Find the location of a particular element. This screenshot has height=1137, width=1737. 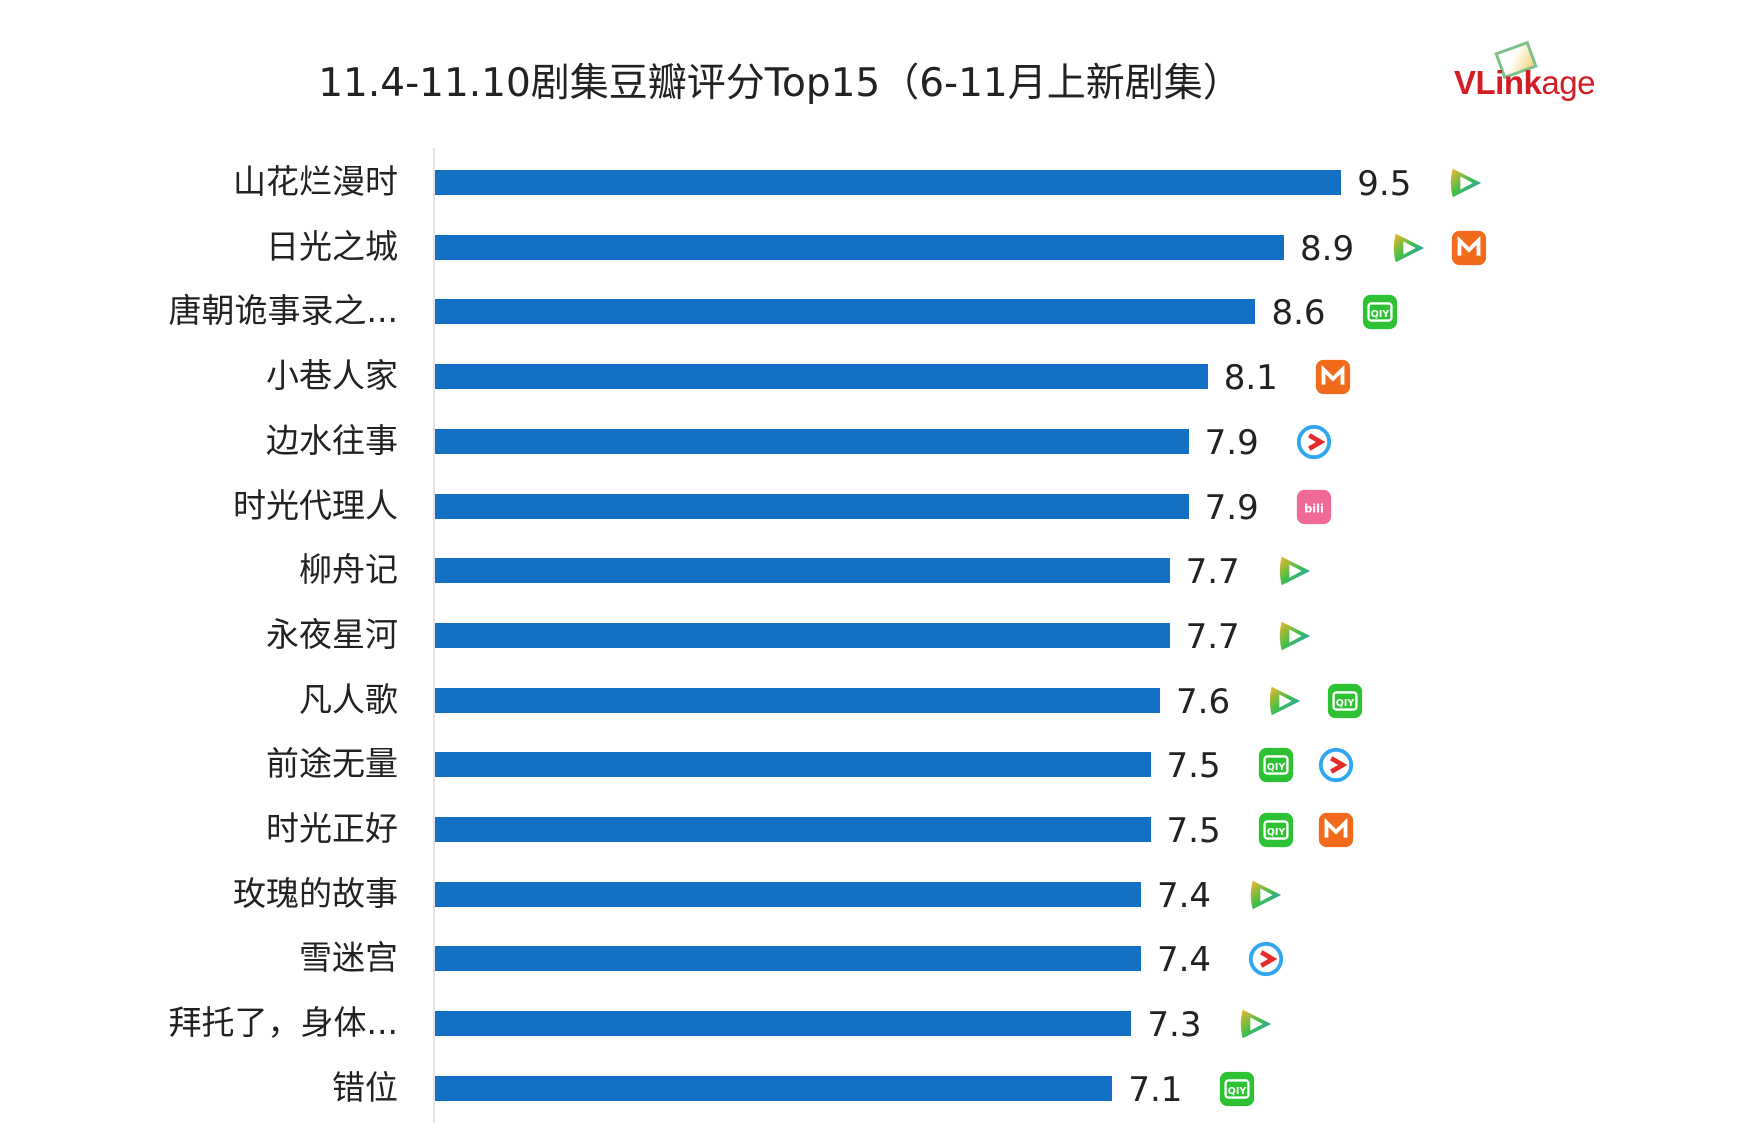

value-label: 8.9 is located at coordinates (1327, 248).